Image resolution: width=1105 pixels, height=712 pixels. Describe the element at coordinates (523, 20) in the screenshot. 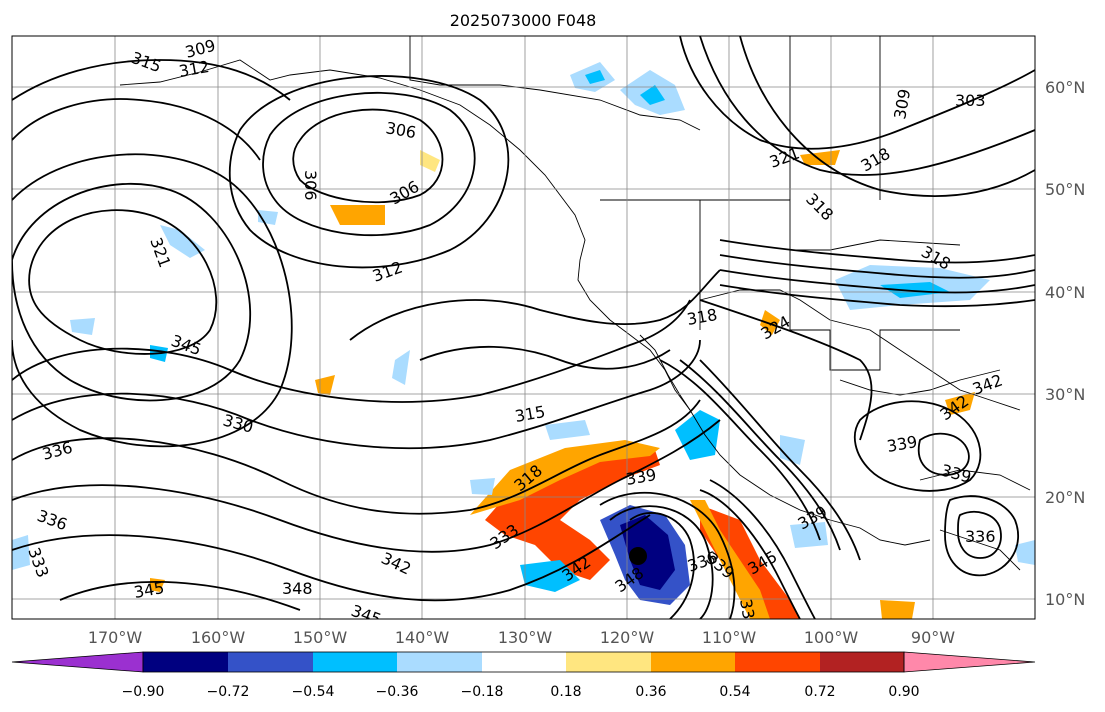

I see `map-title: 2025073000 F048` at that location.